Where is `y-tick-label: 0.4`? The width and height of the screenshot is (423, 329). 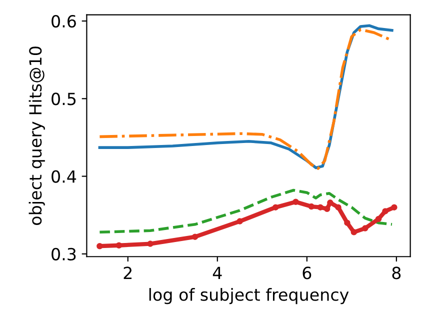 y-tick-label: 0.4 is located at coordinates (64, 176).